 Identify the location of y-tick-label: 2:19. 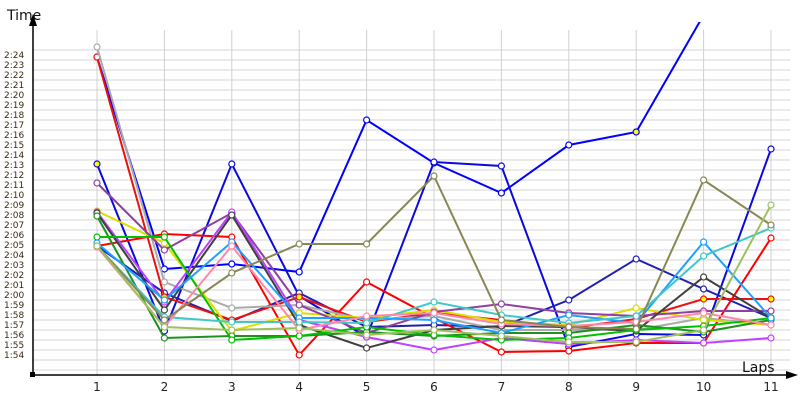
(14, 106).